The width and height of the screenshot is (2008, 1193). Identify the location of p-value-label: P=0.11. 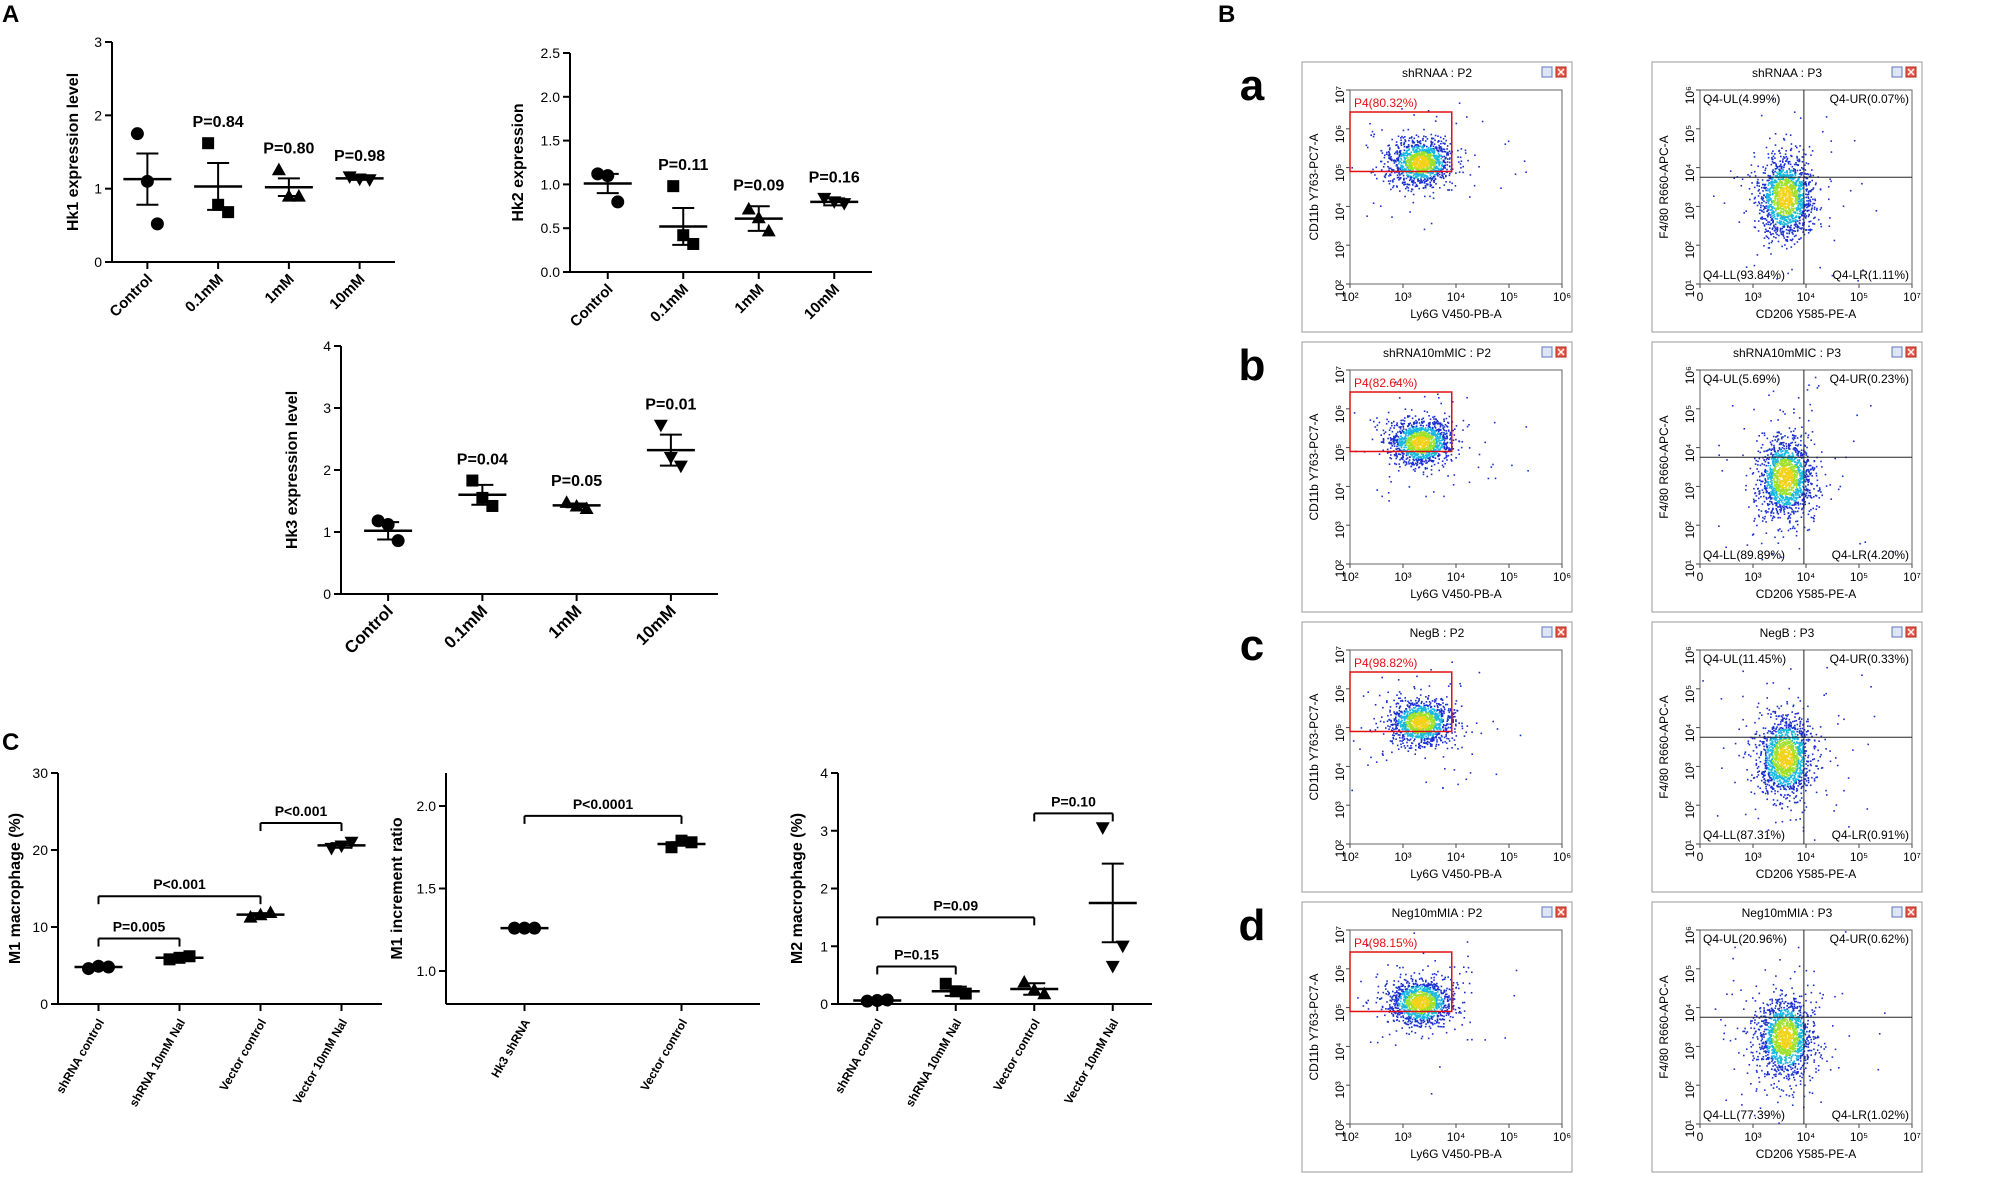
(683, 165).